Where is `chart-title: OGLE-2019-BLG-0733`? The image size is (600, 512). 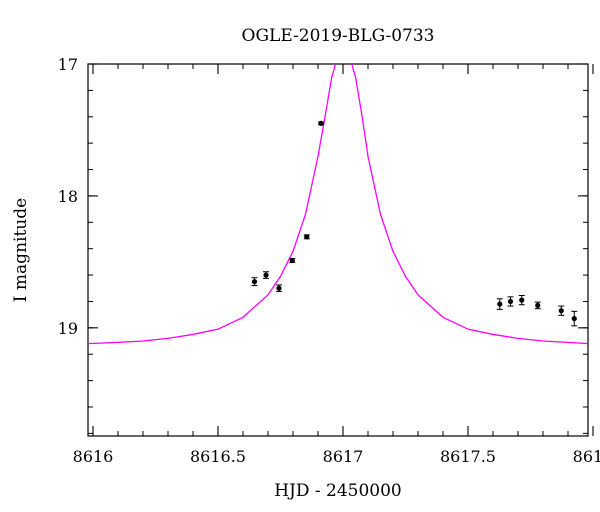 chart-title: OGLE-2019-BLG-0733 is located at coordinates (338, 36).